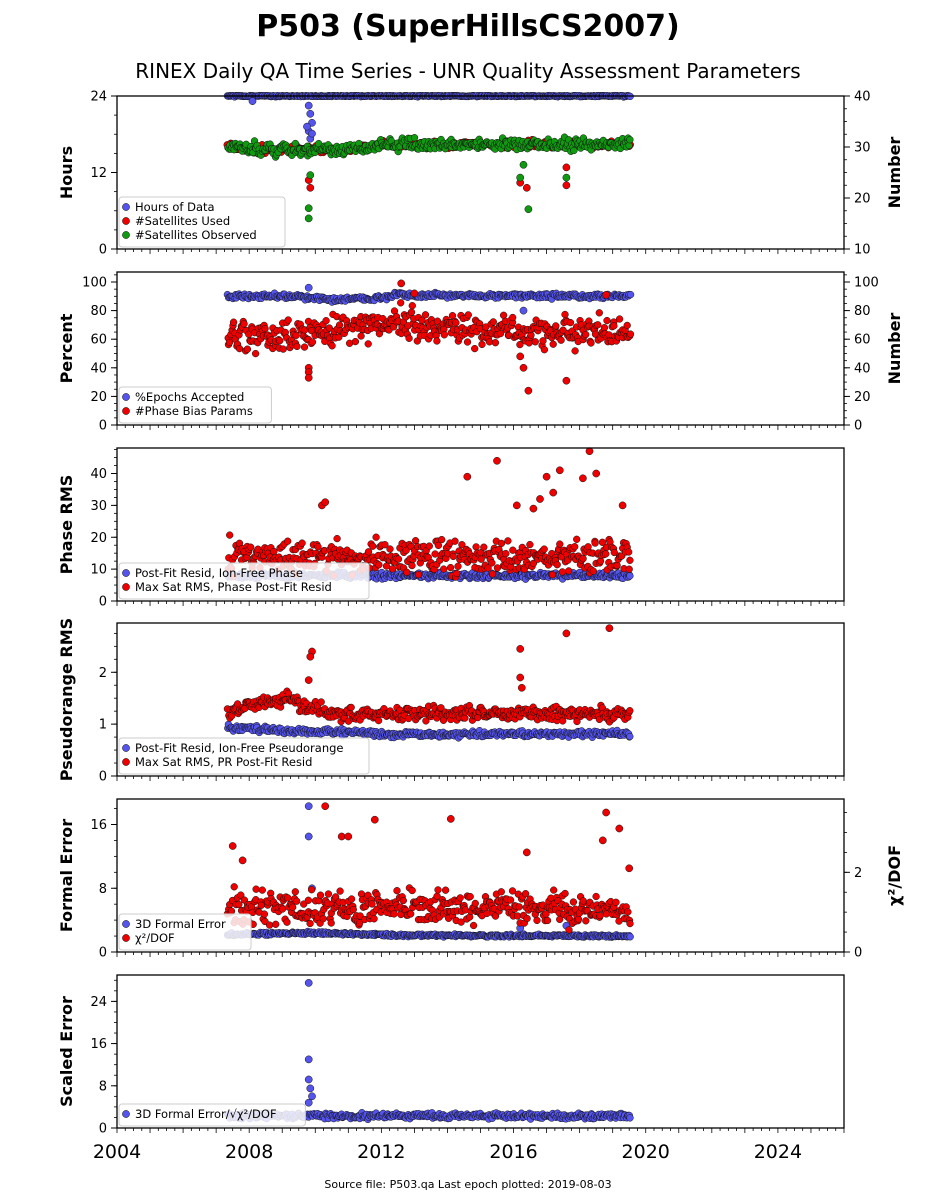  What do you see at coordinates (219, 573) in the screenshot?
I see `legend-entry: Post-Fit Resid, Ion-Free Phase` at bounding box center [219, 573].